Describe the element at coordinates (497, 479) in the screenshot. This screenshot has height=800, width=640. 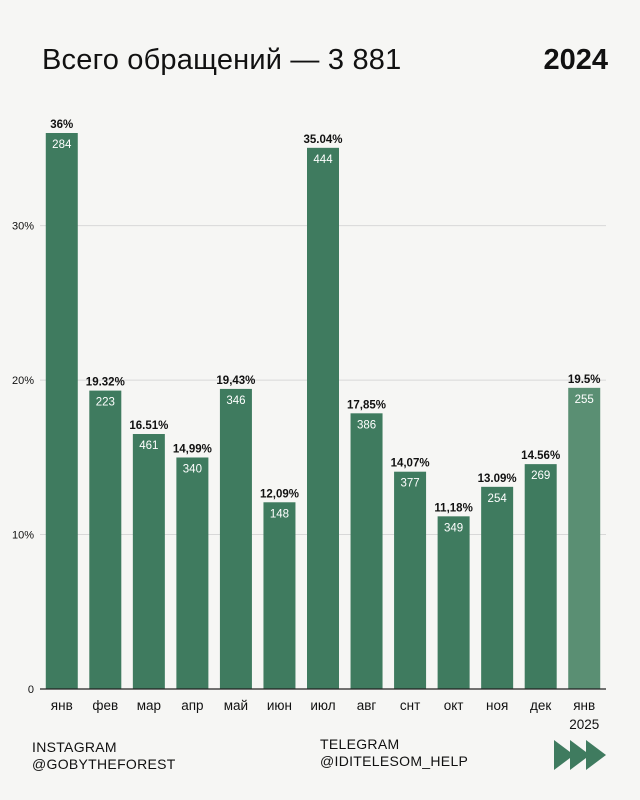
I see `bar-percent-label: 13.09%` at that location.